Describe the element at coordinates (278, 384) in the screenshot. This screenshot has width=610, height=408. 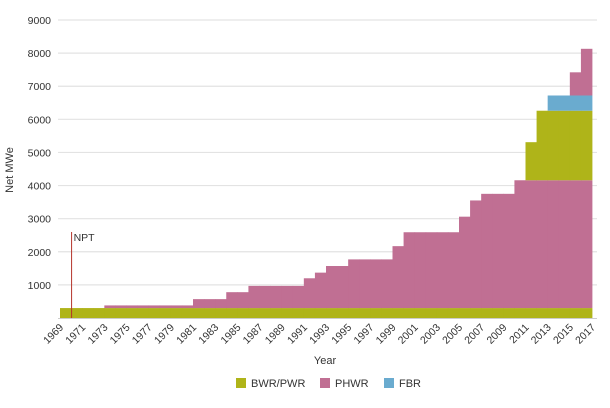
I see `legend-label: BWR/PWR` at that location.